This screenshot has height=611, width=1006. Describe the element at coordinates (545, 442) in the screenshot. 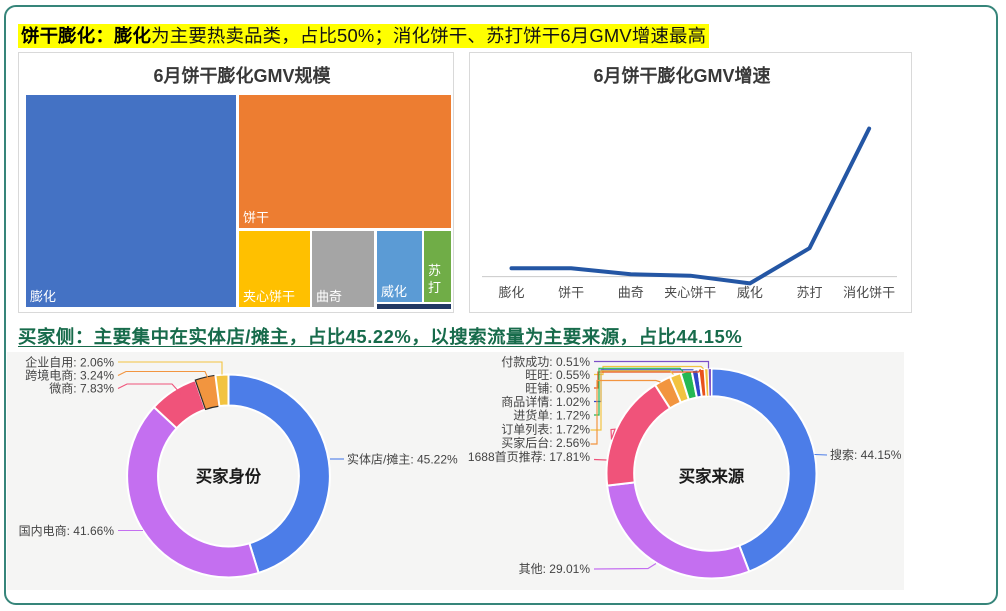

I see `svg-text: 买家后台: 2.56%` at that location.